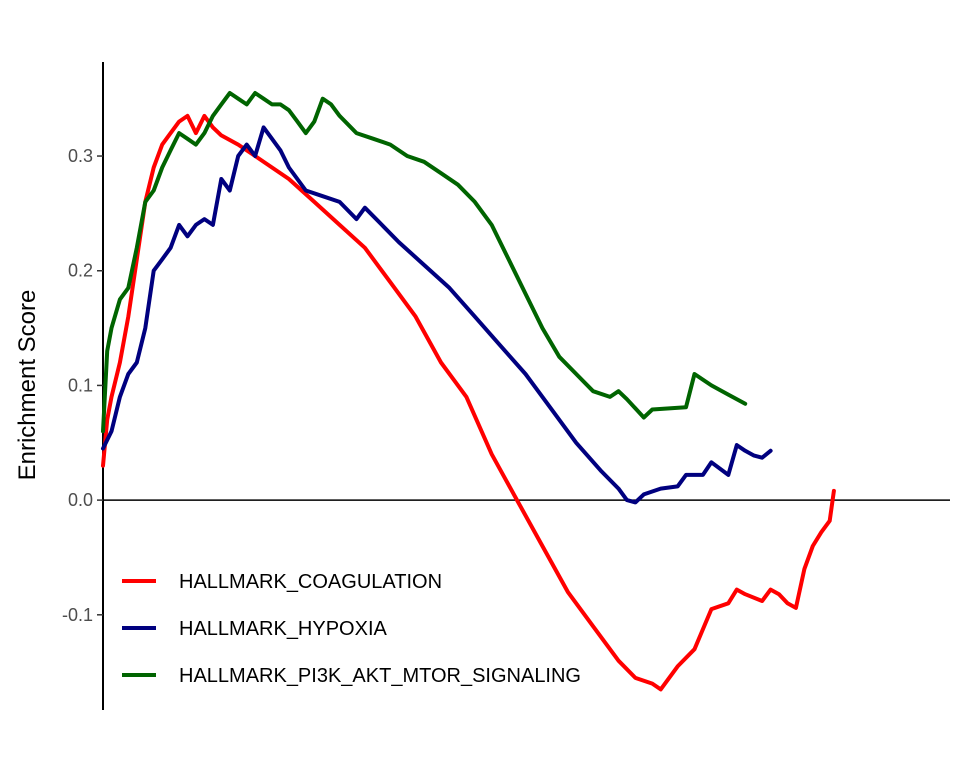 The height and width of the screenshot is (768, 960). I want to click on y-tick-label: 0.1, so click(80, 385).